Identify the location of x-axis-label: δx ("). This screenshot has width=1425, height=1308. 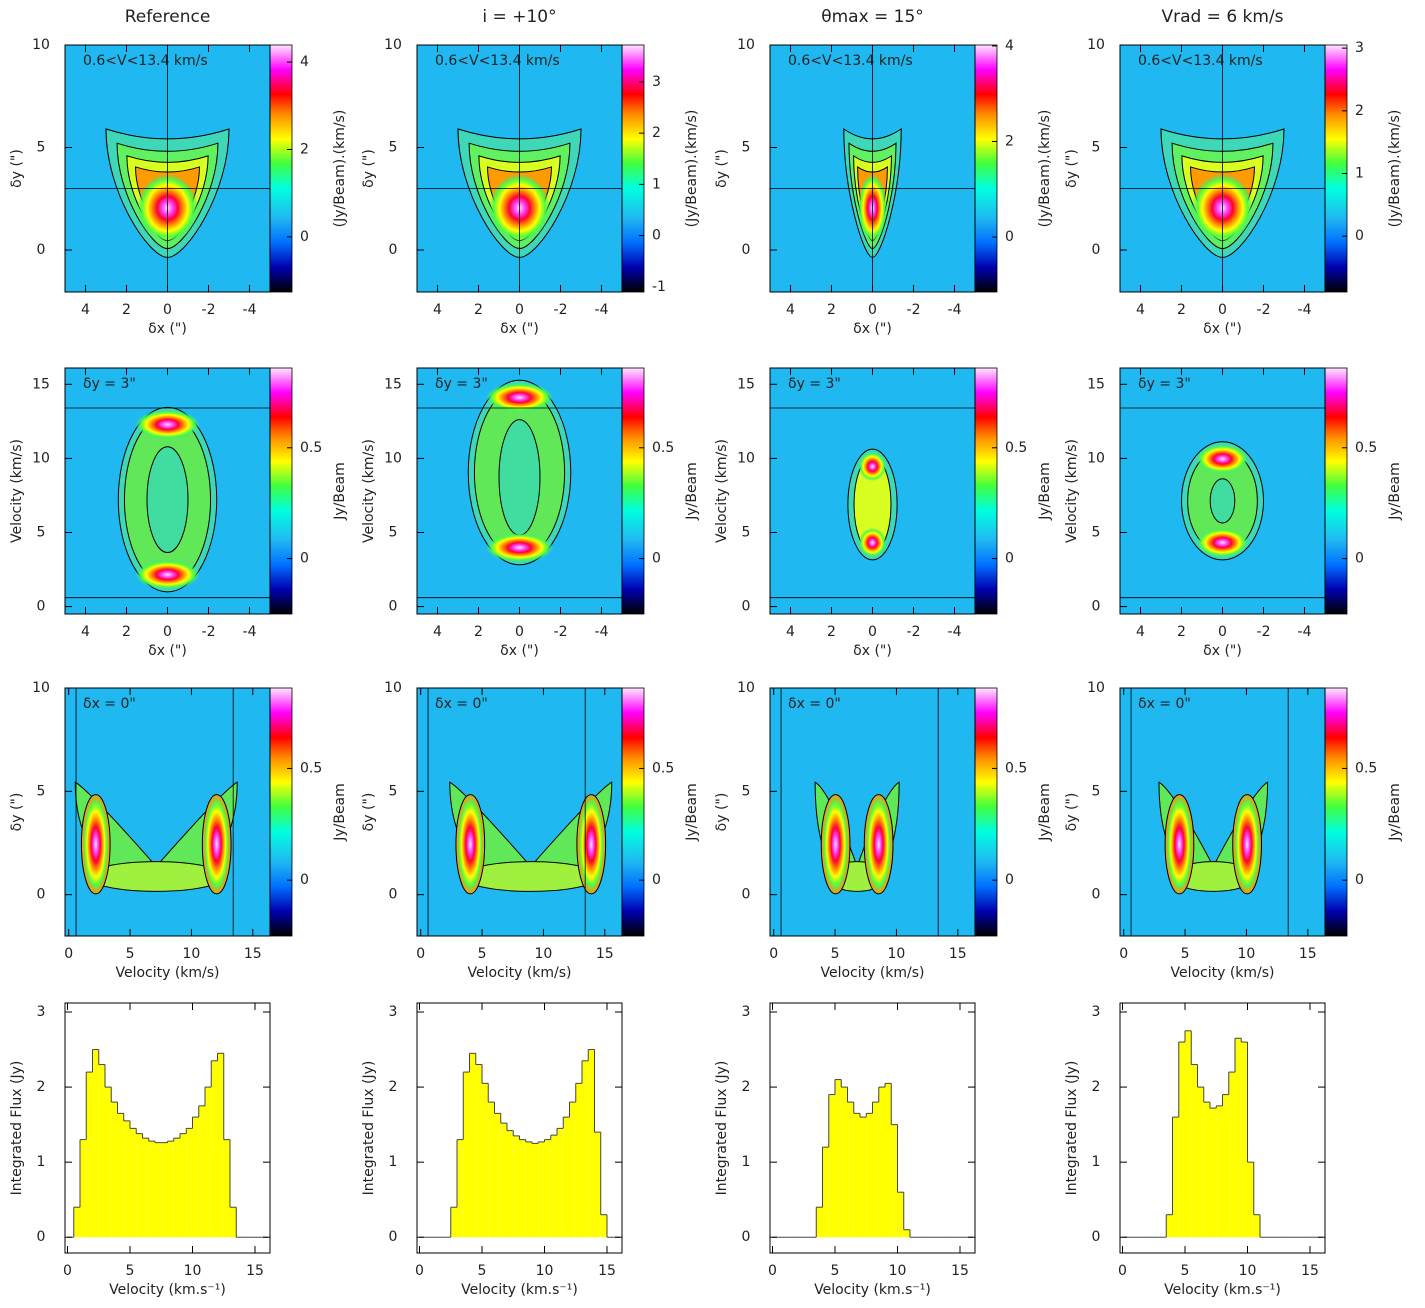
(519, 651).